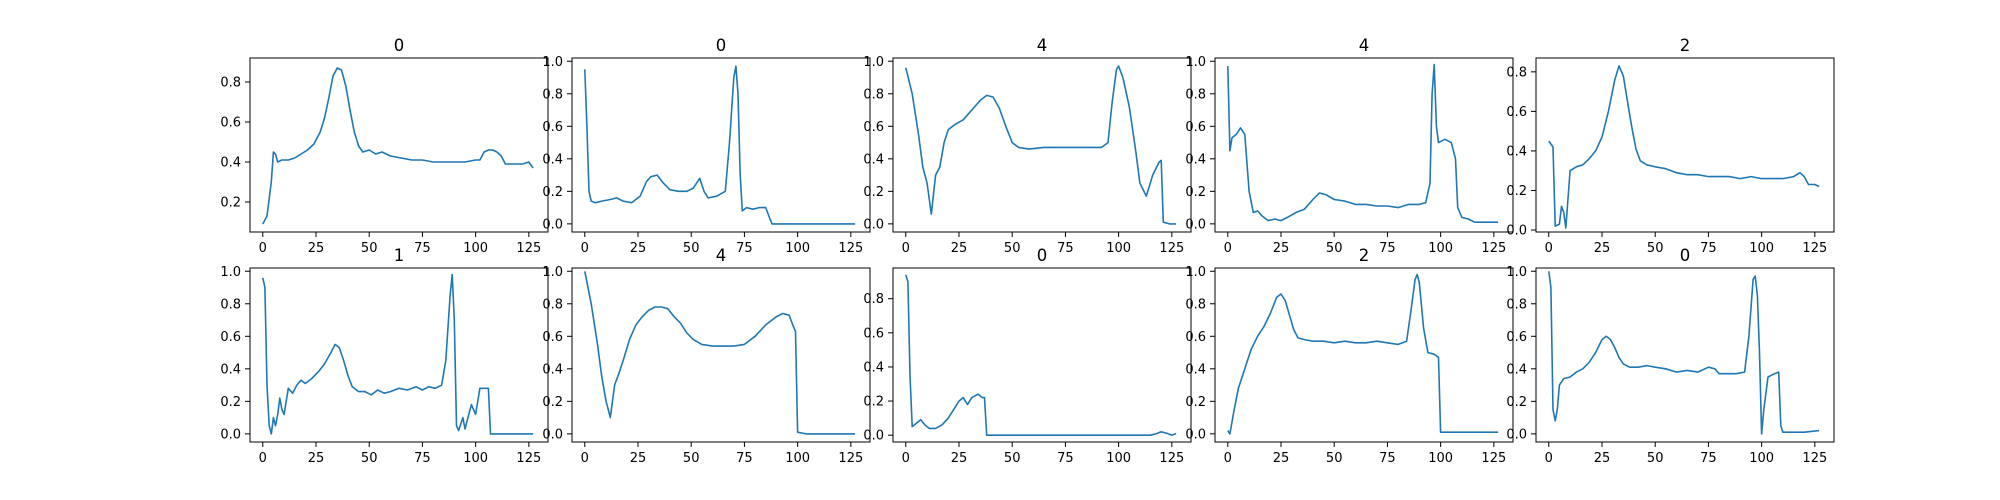 The width and height of the screenshot is (2000, 500). I want to click on subplot-title: 2, so click(1685, 45).